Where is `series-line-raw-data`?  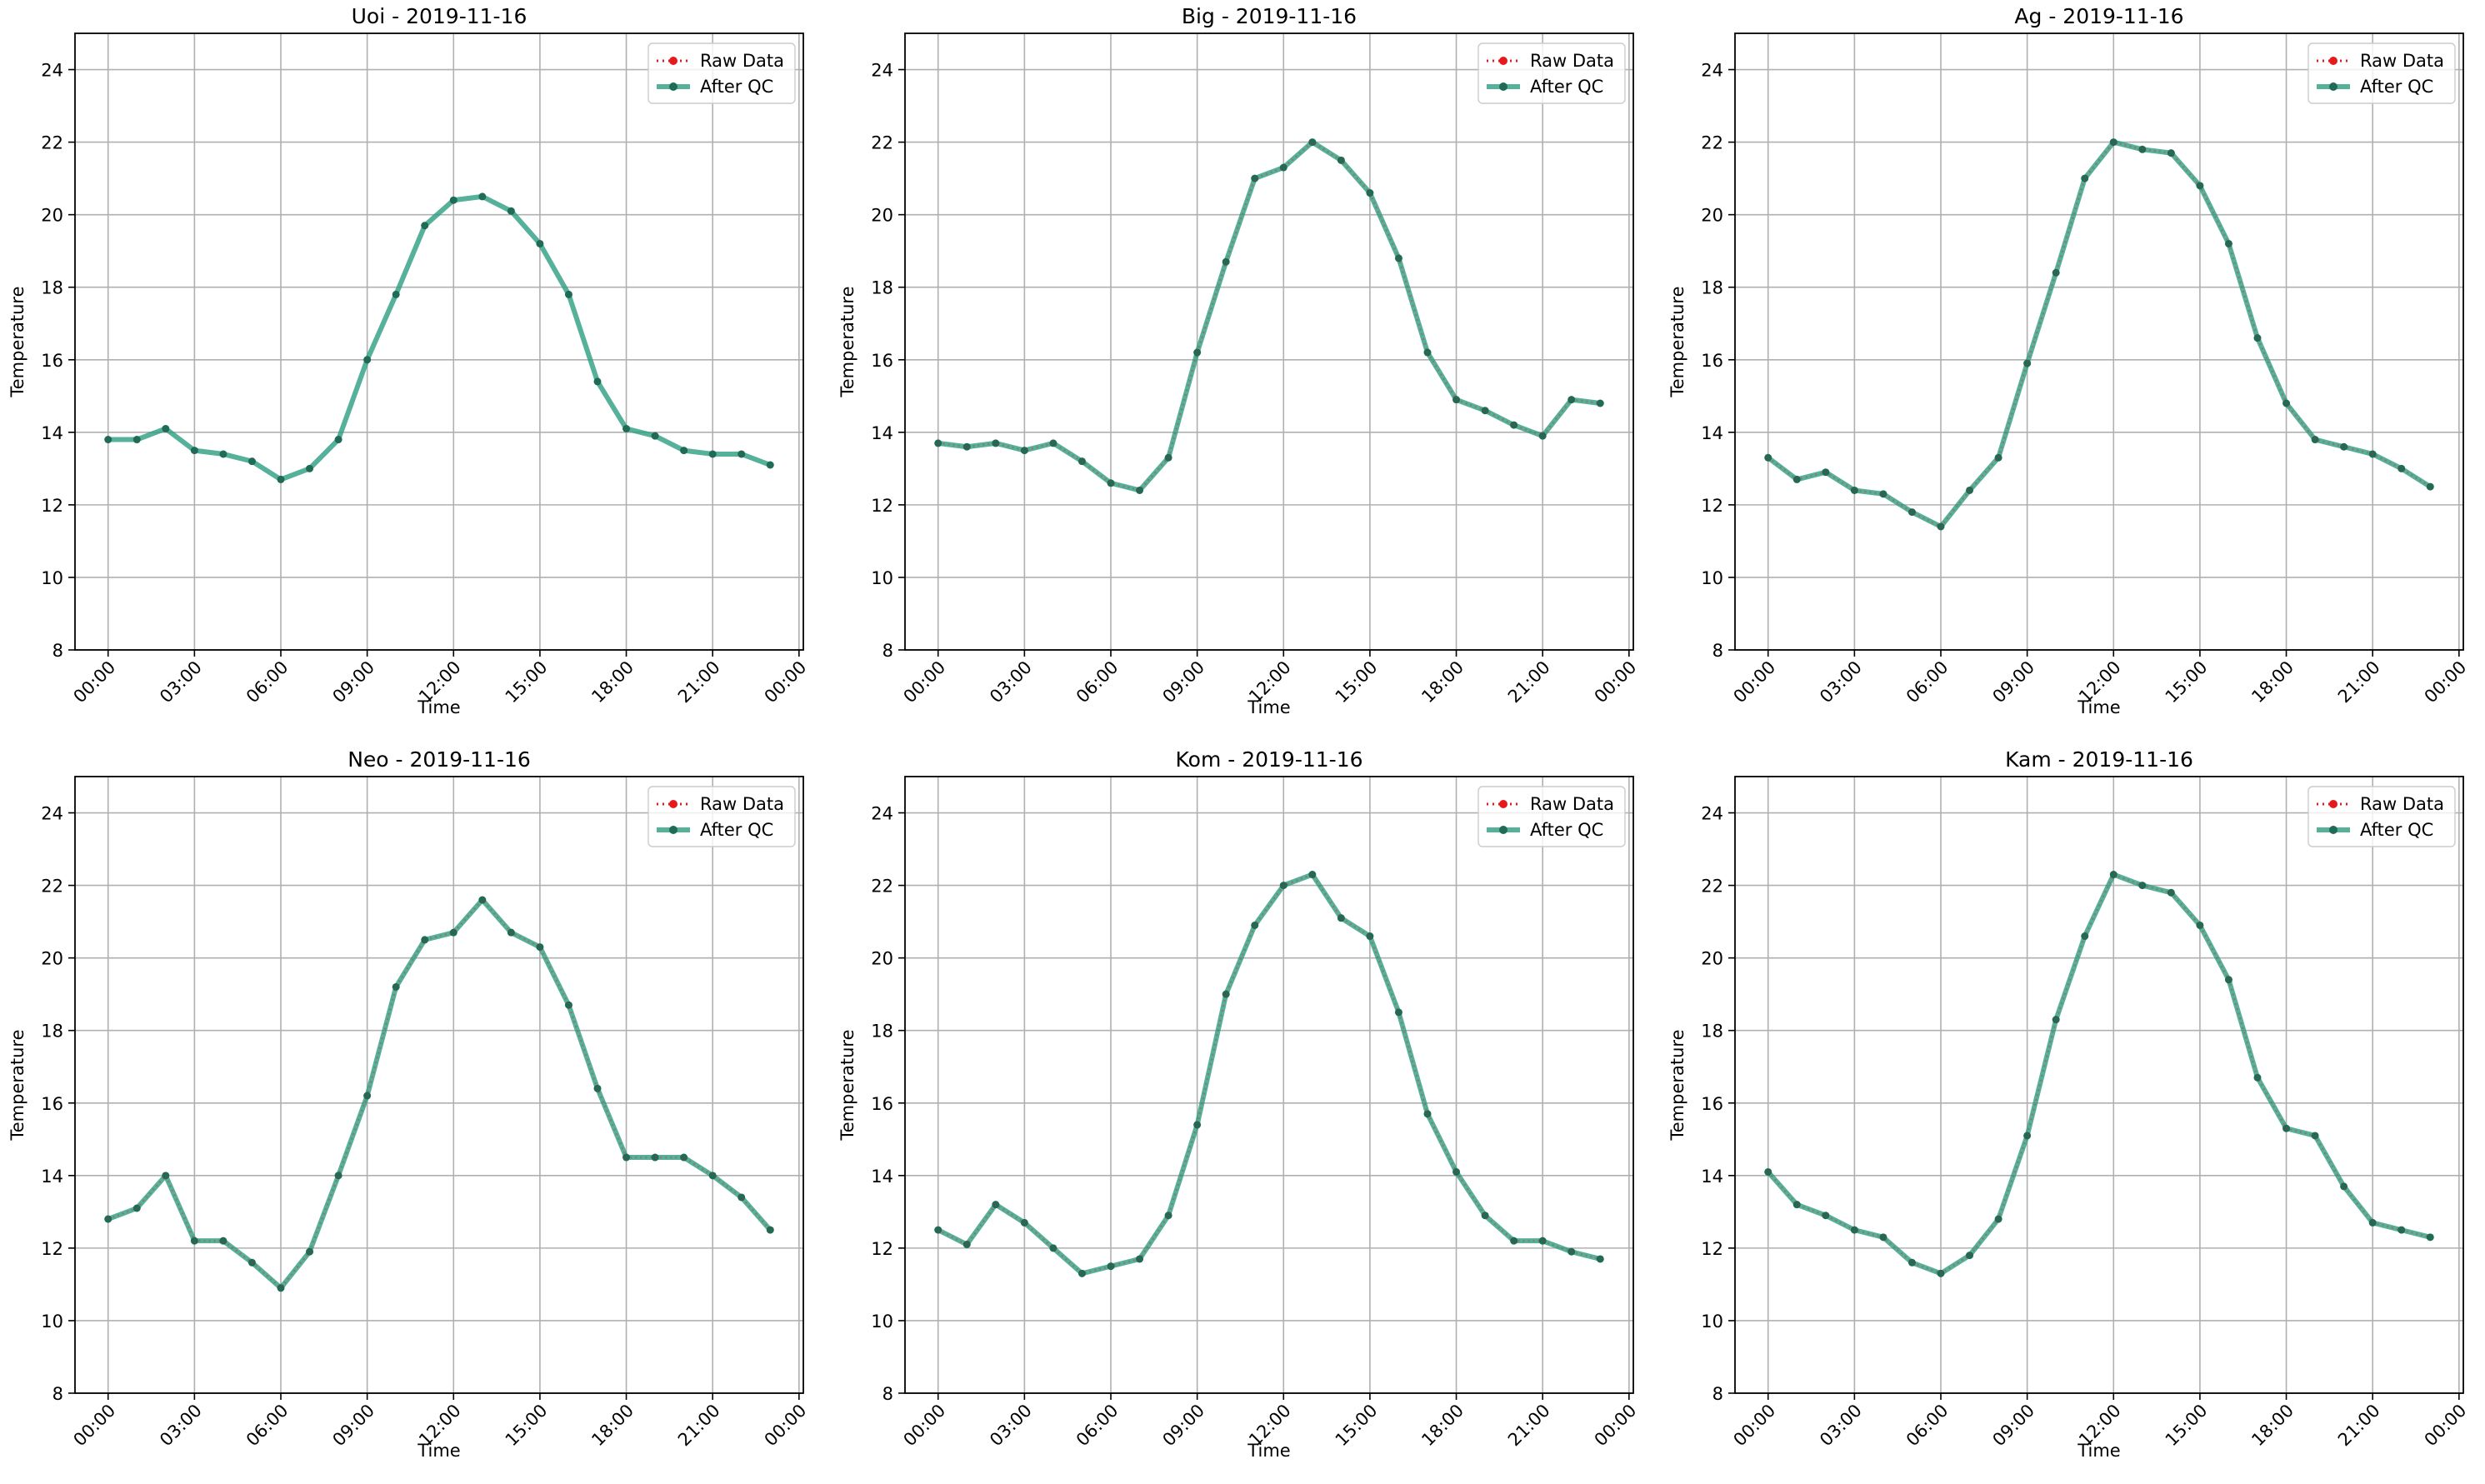
series-line-raw-data is located at coordinates (2099, 1073).